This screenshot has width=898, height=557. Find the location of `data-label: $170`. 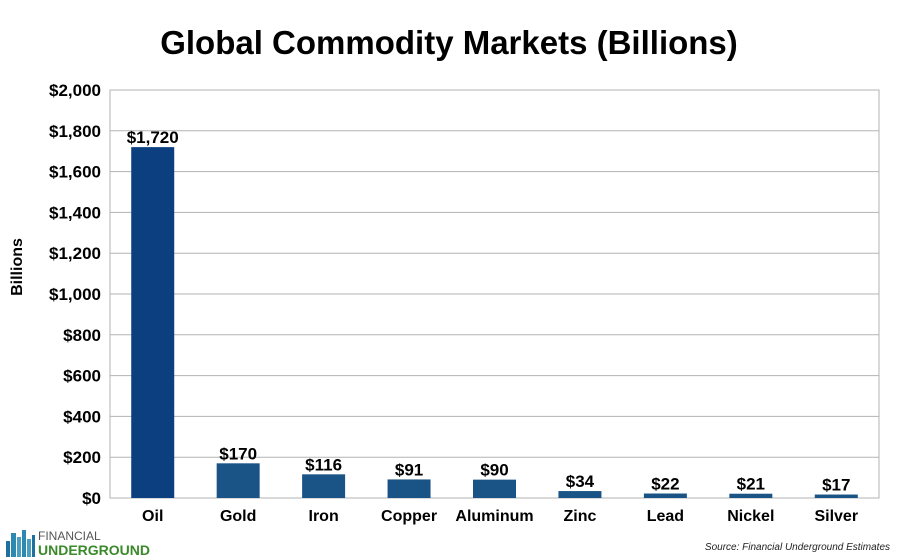

data-label: $170 is located at coordinates (238, 453).